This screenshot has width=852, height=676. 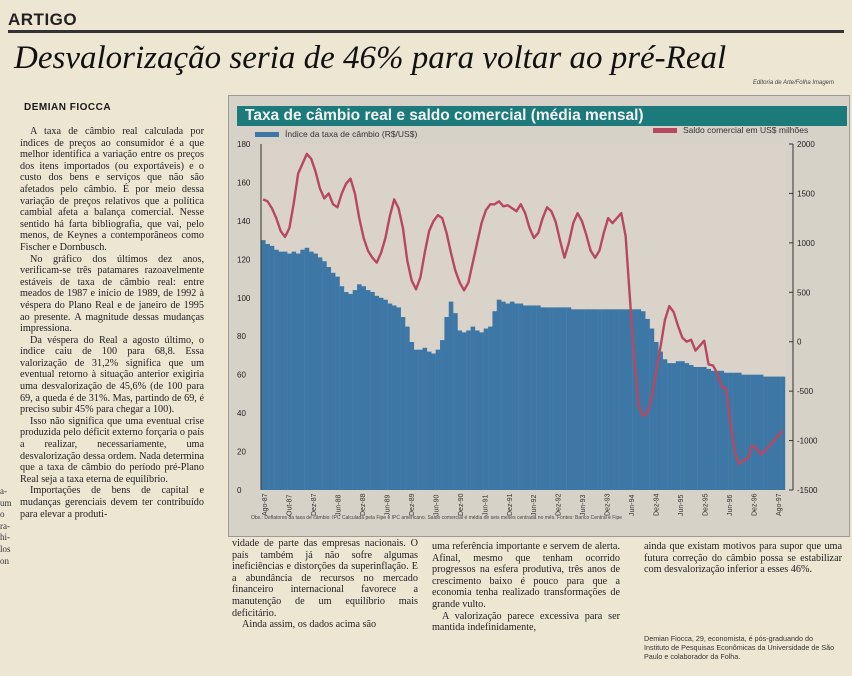 I want to click on fragment-line: o, so click(x=2, y=514).